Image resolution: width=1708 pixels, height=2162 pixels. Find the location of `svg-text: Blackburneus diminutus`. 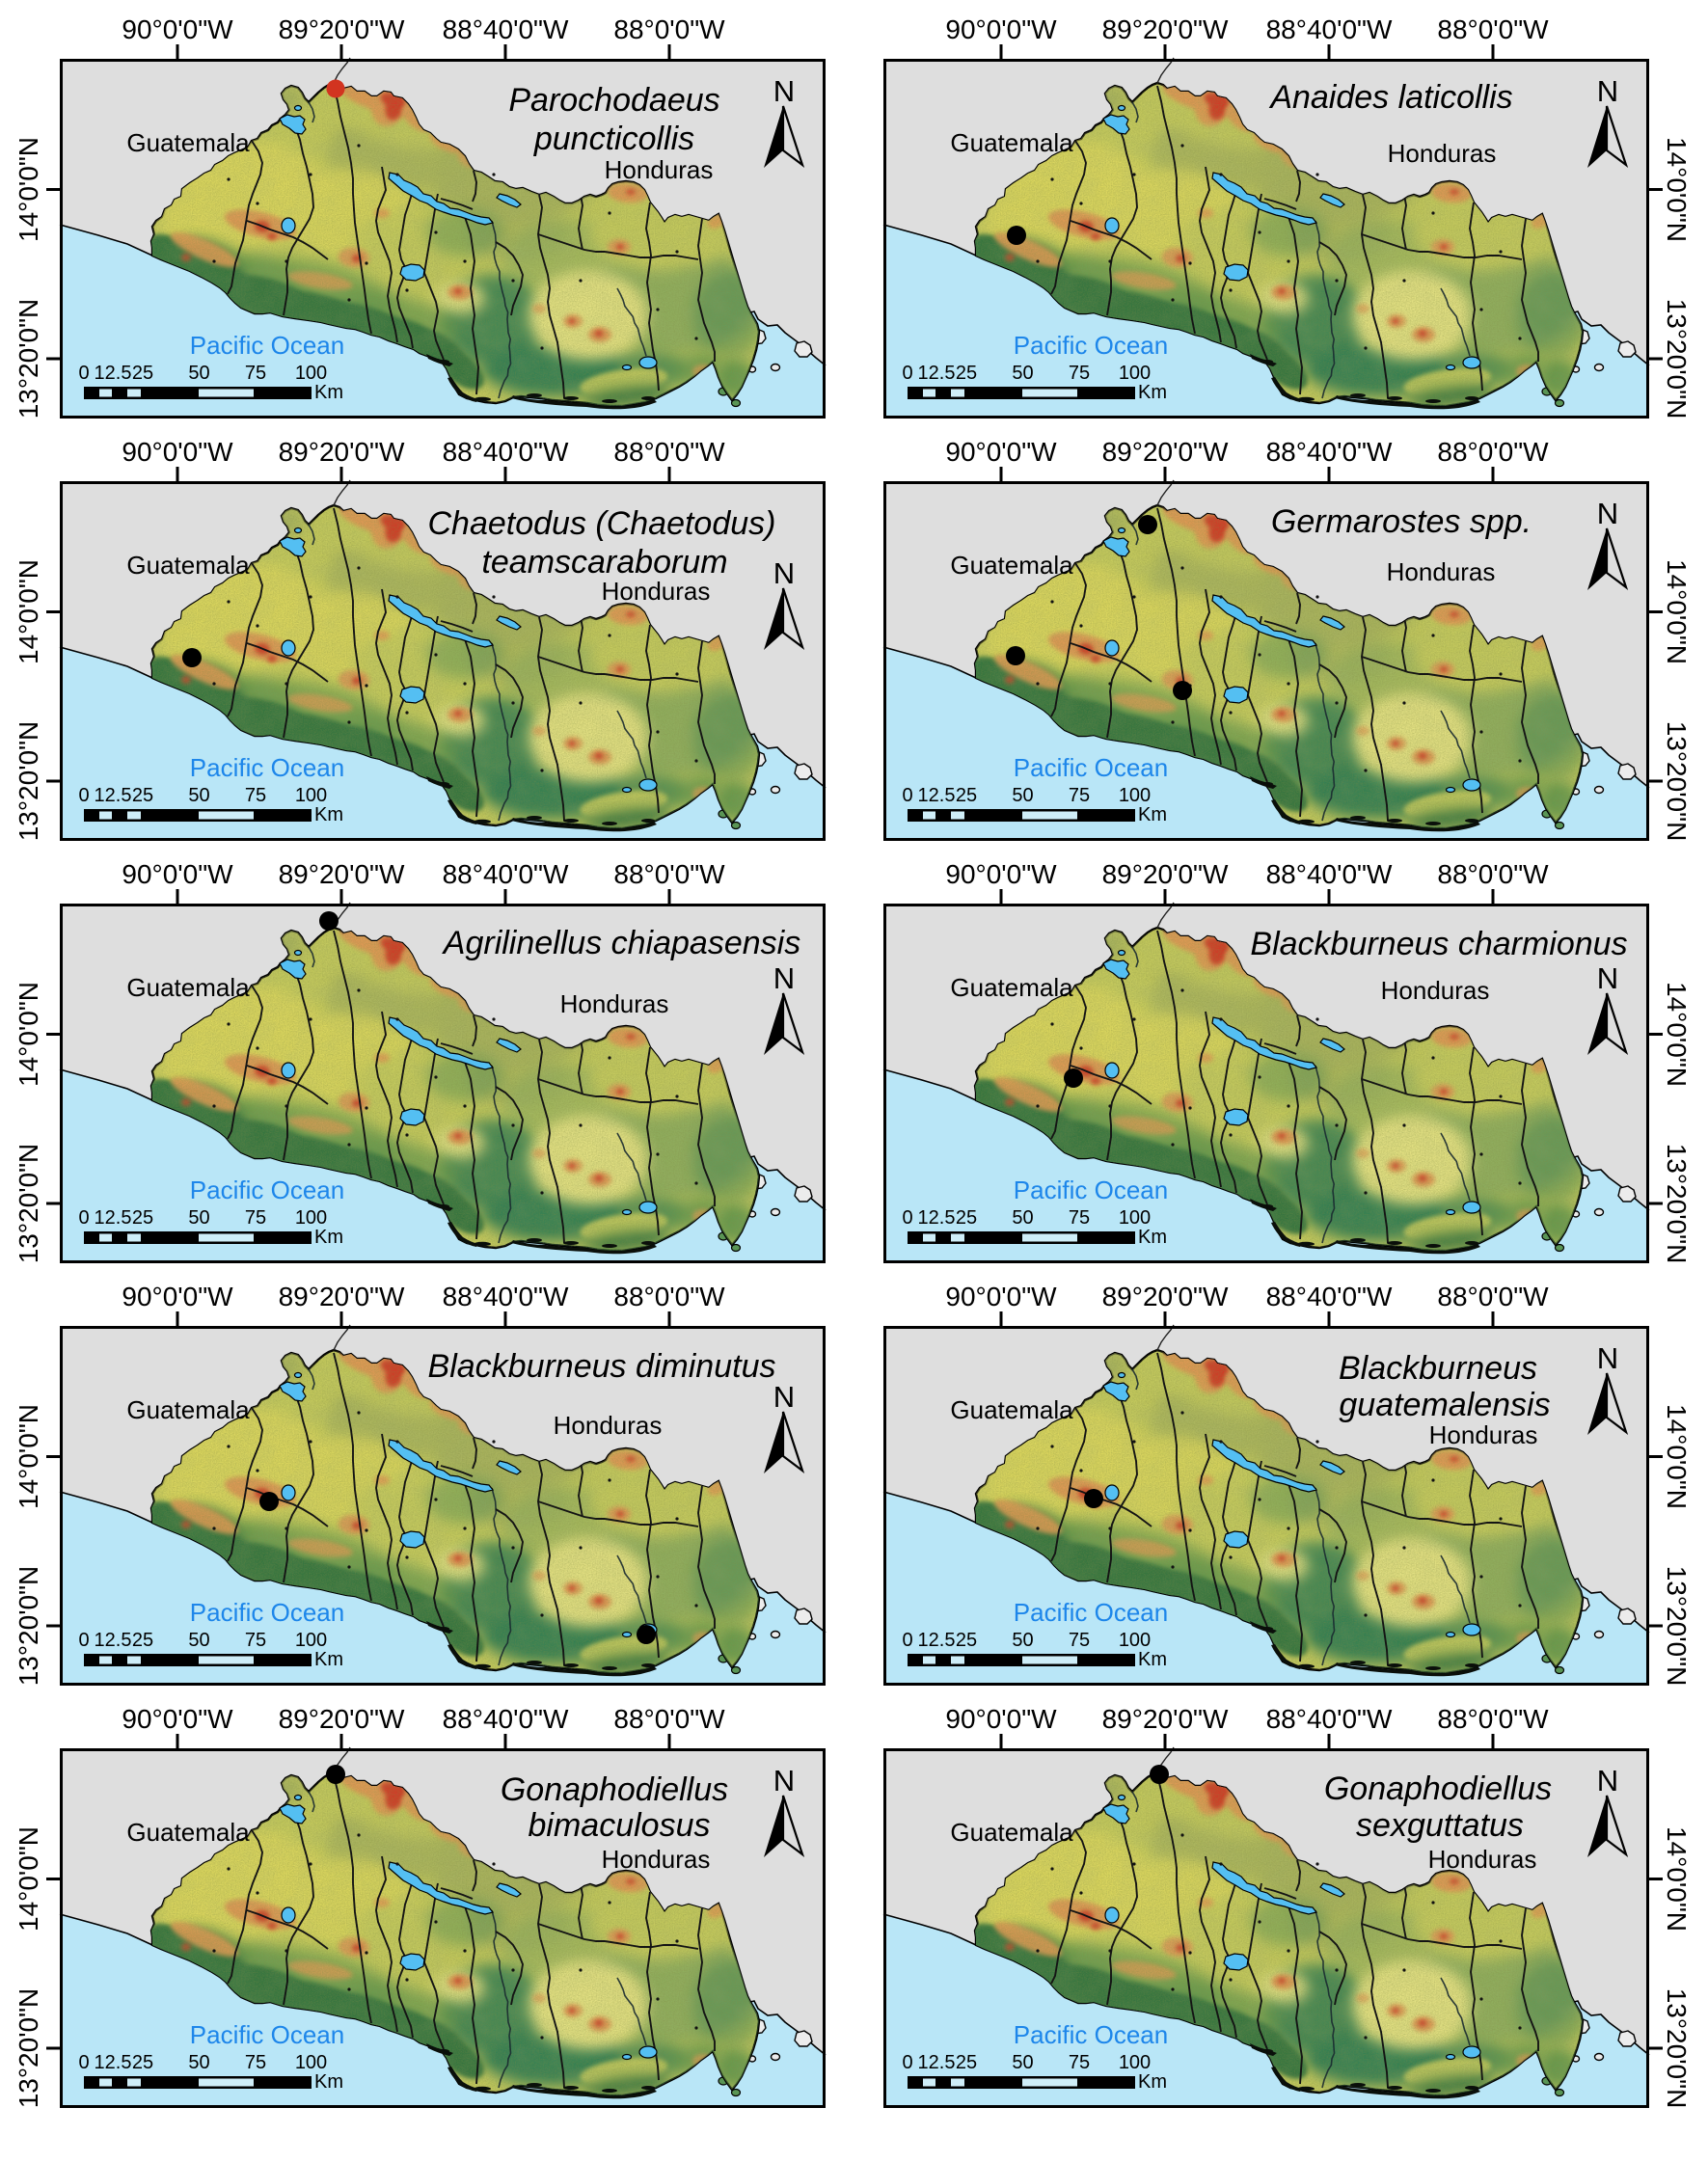

svg-text: Blackburneus diminutus is located at coordinates (602, 1366).